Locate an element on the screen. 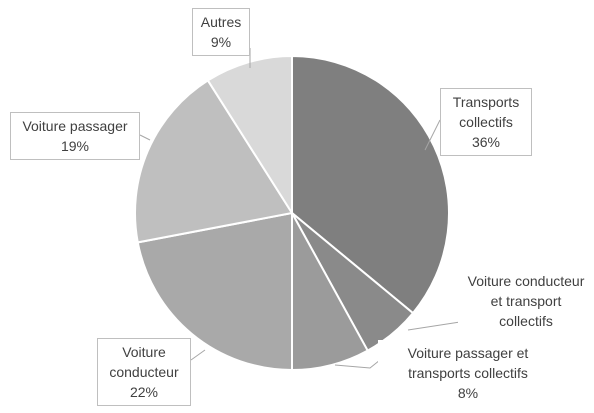 Image resolution: width=594 pixels, height=413 pixels. data-label: Transports collectifs 36% is located at coordinates (486, 122).